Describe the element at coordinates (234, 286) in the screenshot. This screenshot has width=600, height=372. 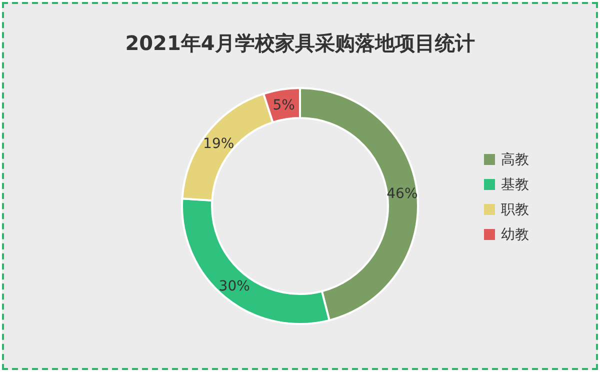
I see `data-label: 30%` at that location.